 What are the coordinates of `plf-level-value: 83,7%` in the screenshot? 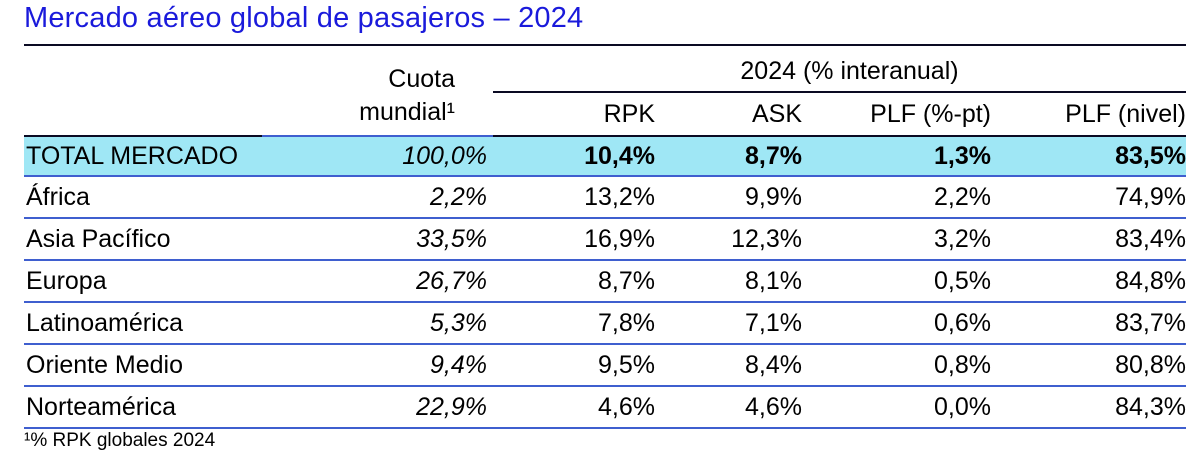 It's located at (1091, 323).